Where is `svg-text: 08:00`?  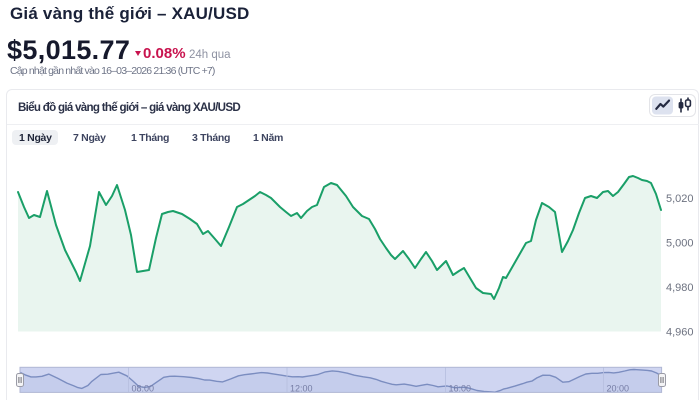 svg-text: 08:00 is located at coordinates (143, 389).